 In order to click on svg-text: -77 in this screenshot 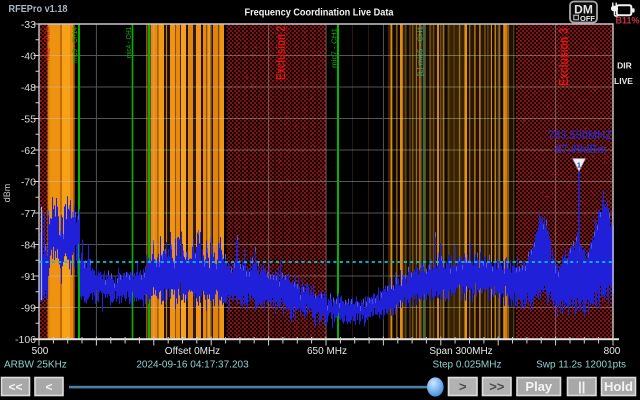, I will do `click(28, 214)`.